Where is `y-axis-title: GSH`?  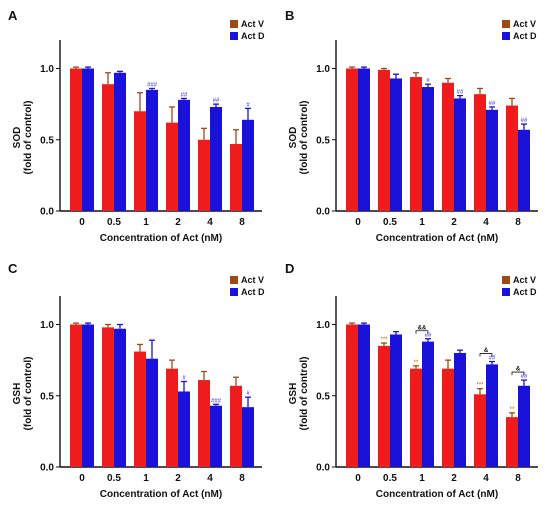
y-axis-title: GSH is located at coordinates (293, 394).